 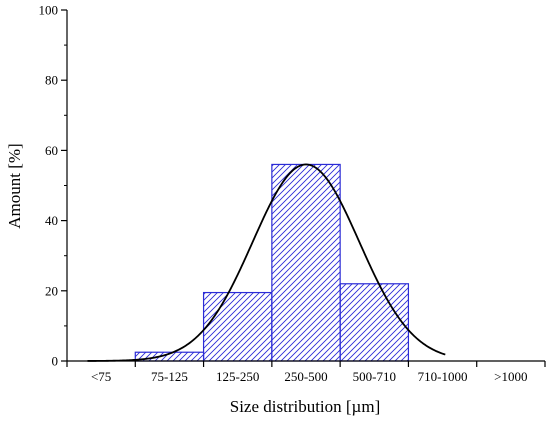 I want to click on x-tick-label-2: 125-250, so click(x=237, y=376).